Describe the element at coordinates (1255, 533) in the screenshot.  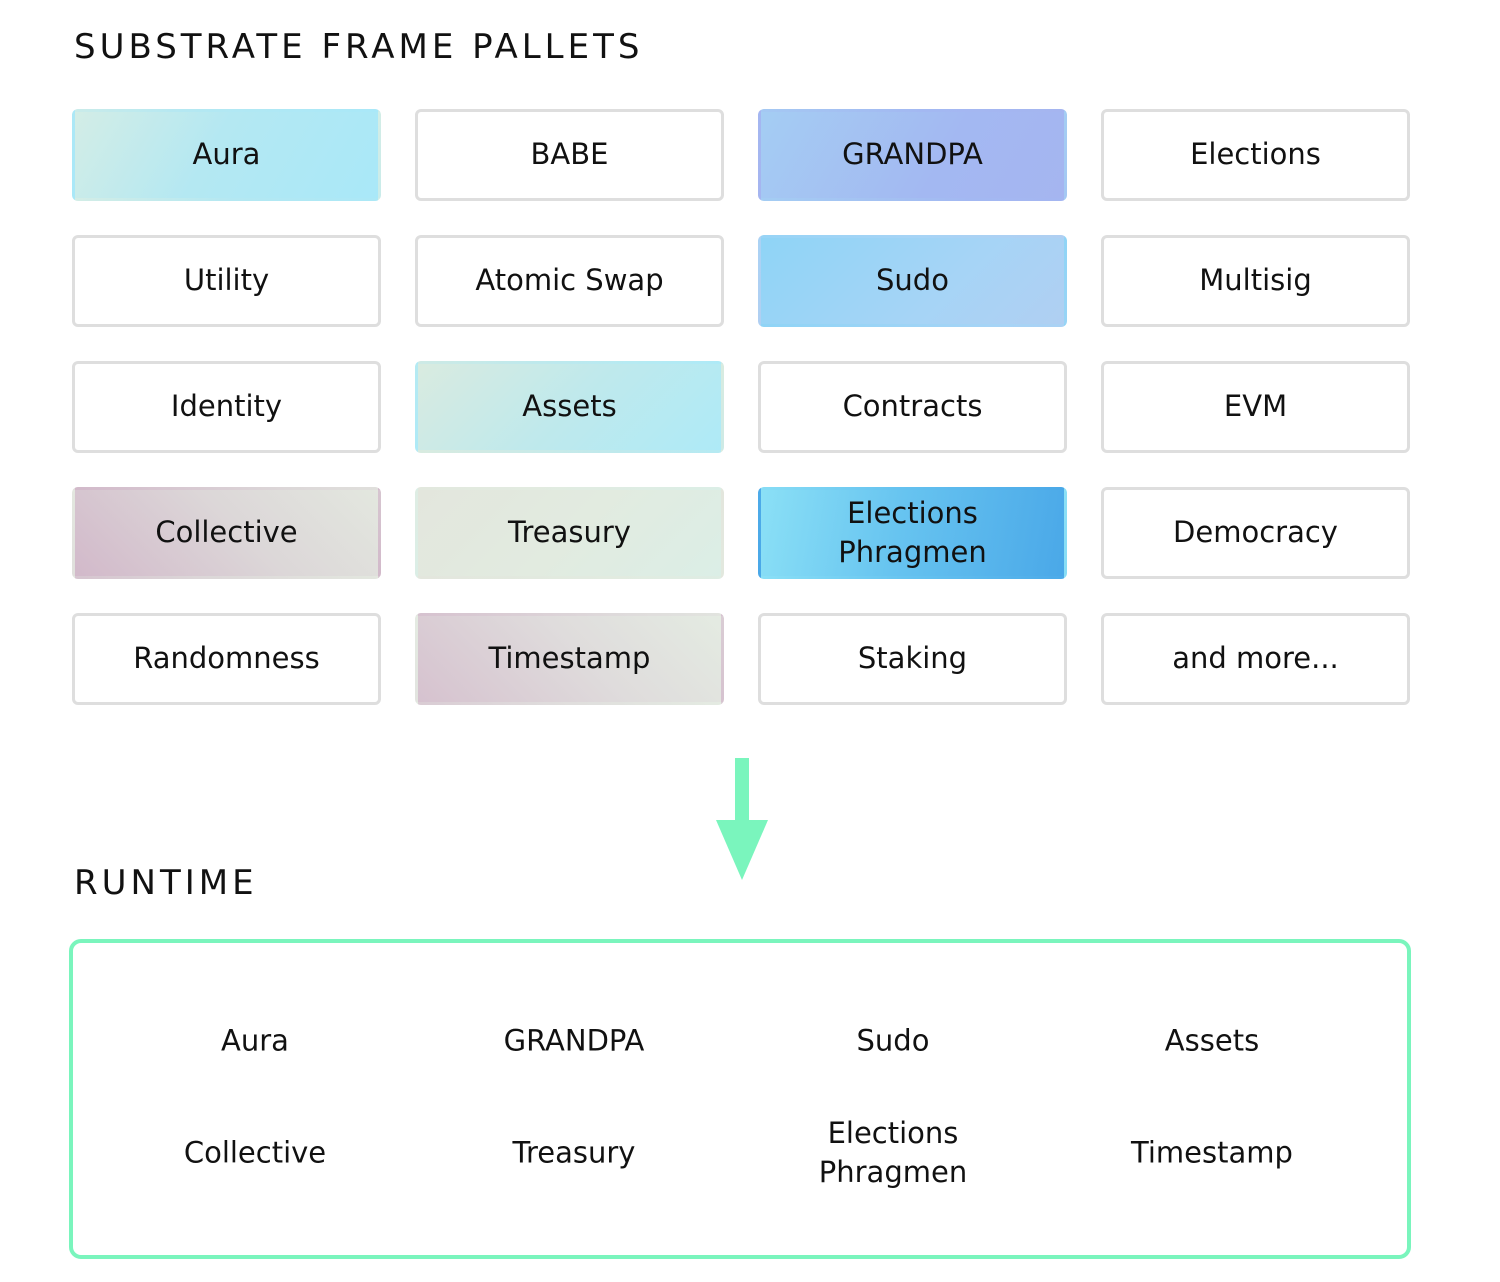
I see `pallet-democracy: Democracy` at that location.